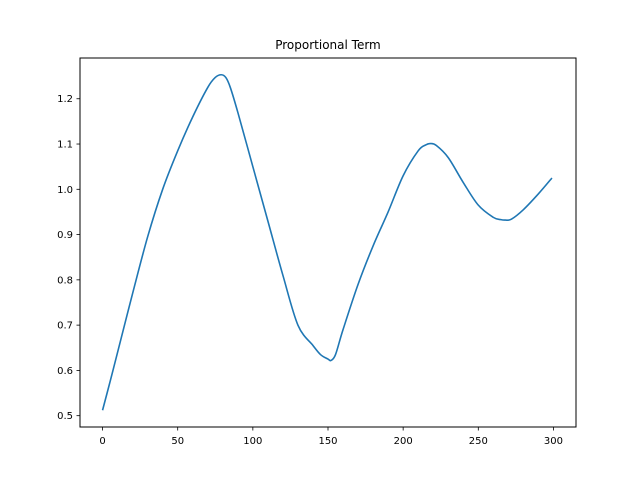  Describe the element at coordinates (553, 441) in the screenshot. I see `x-tick-label: 300` at that location.